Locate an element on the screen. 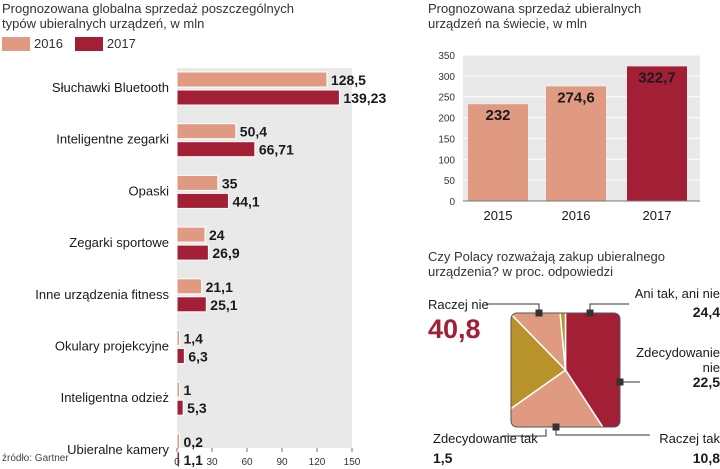 The height and width of the screenshot is (469, 720). bar-year-2017 is located at coordinates (657, 133).